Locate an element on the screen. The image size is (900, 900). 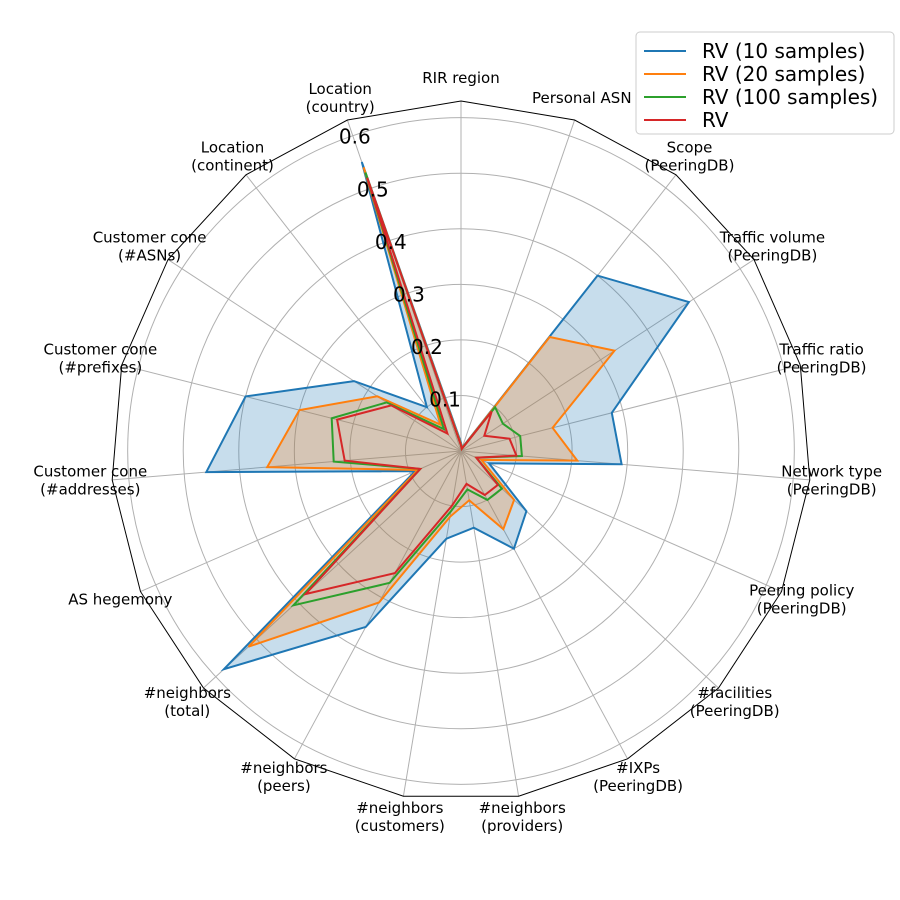
axis-label-line: Peering policy is located at coordinates (801, 590).